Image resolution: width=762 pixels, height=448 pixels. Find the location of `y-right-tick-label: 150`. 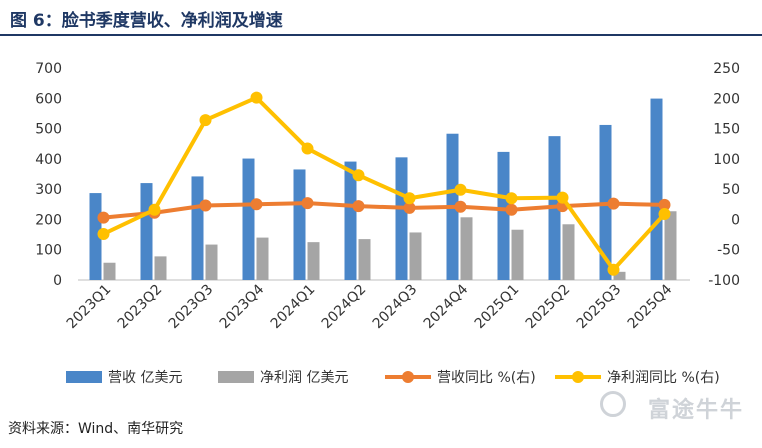

y-right-tick-label: 150 is located at coordinates (726, 130).